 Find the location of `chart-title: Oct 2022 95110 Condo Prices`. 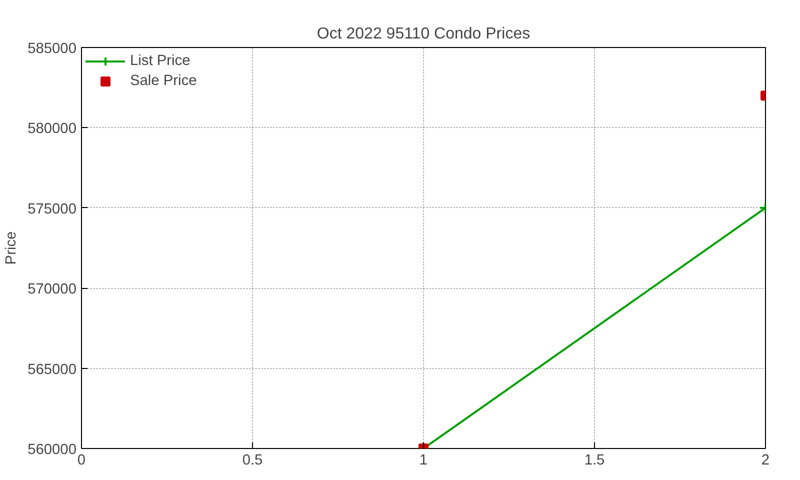

chart-title: Oct 2022 95110 Condo Prices is located at coordinates (423, 34).